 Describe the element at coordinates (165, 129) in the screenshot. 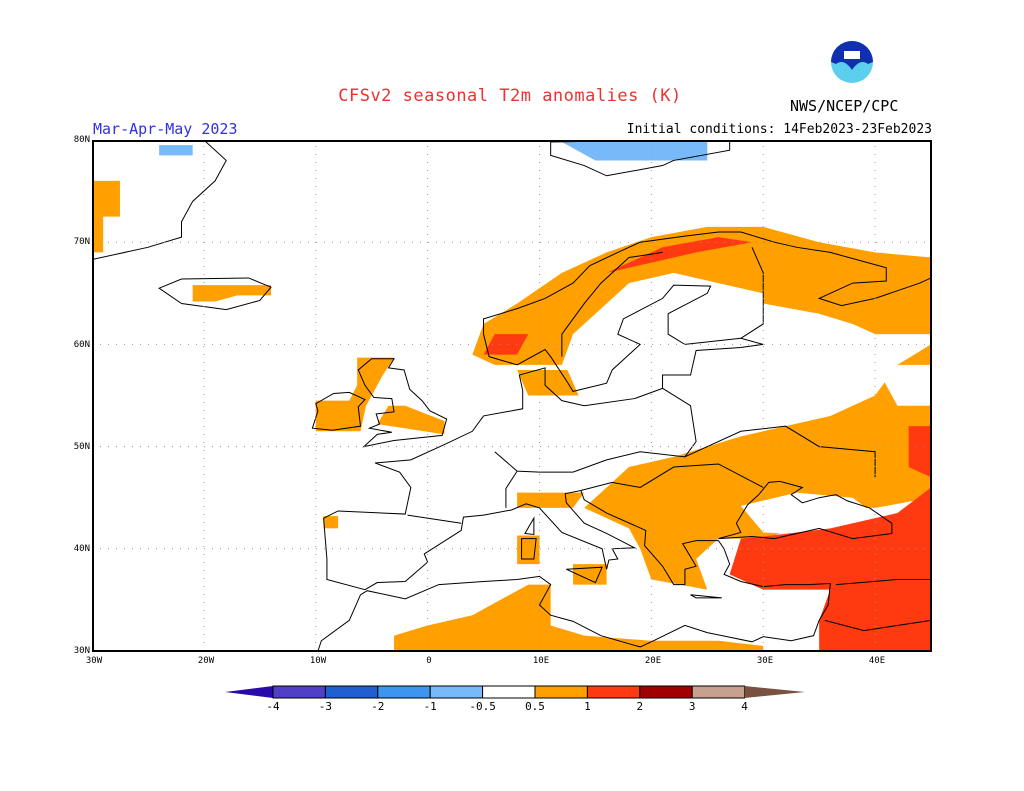

I see `season-label: Mar-Apr-May 2023` at that location.